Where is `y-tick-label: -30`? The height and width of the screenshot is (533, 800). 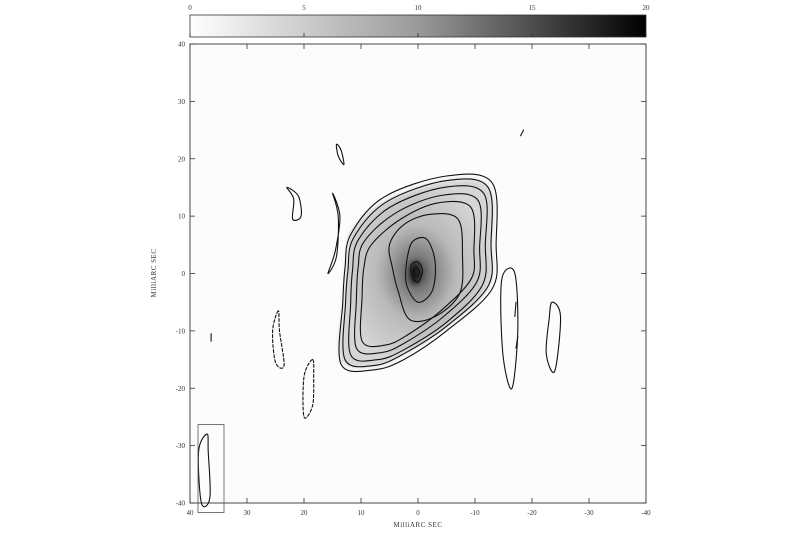 y-tick-label: -30 is located at coordinates (181, 446).